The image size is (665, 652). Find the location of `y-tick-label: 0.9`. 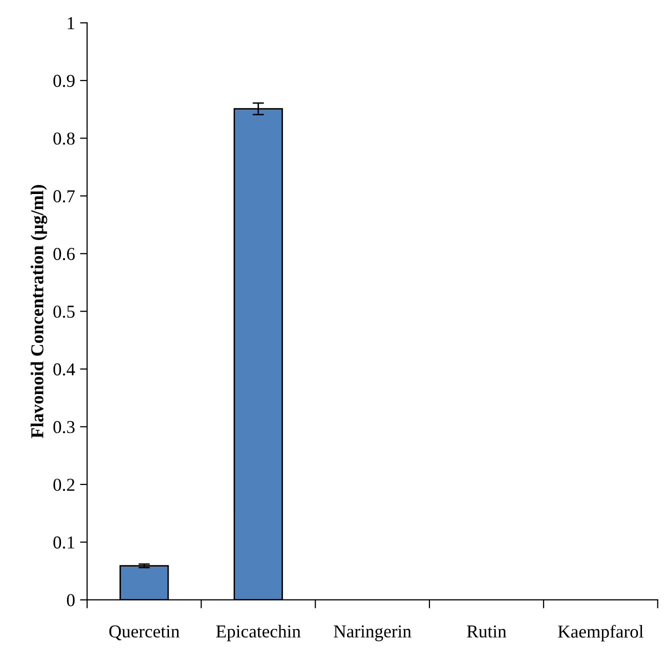

y-tick-label: 0.9 is located at coordinates (64, 81).